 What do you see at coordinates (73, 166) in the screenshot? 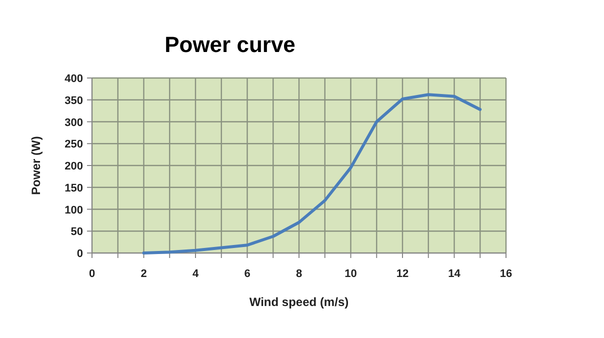
I see `y-tick-label: 200` at bounding box center [73, 166].